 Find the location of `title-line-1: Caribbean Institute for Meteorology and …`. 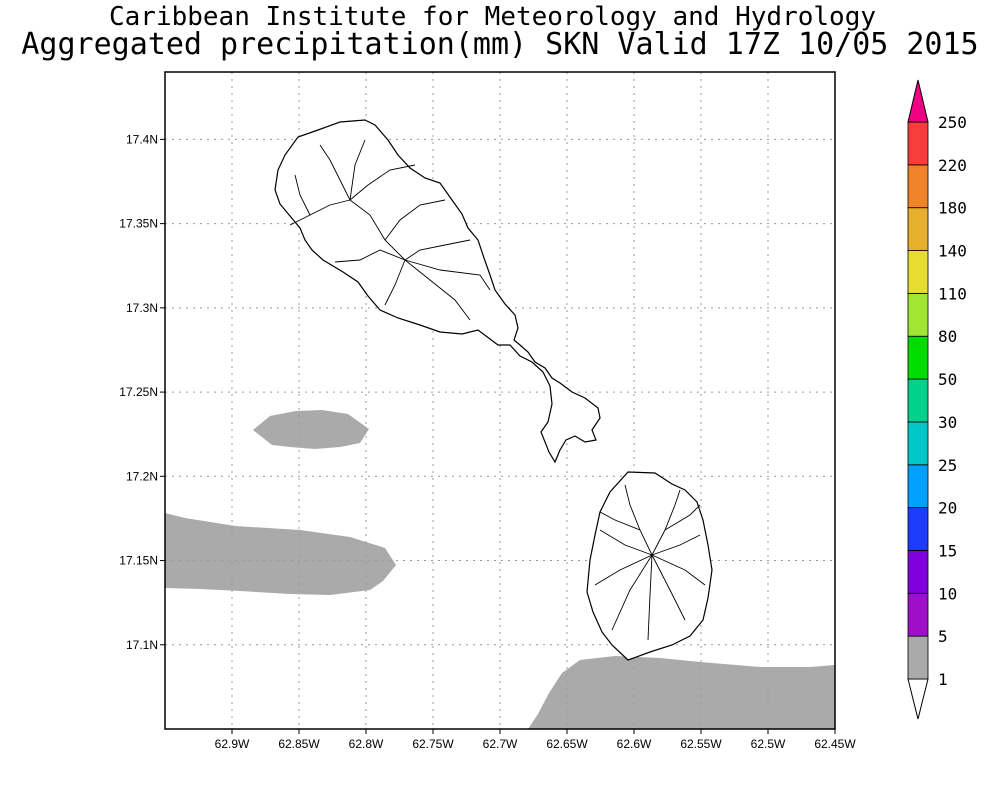

title-line-1: Caribbean Institute for Meteorology and … is located at coordinates (492, 17).